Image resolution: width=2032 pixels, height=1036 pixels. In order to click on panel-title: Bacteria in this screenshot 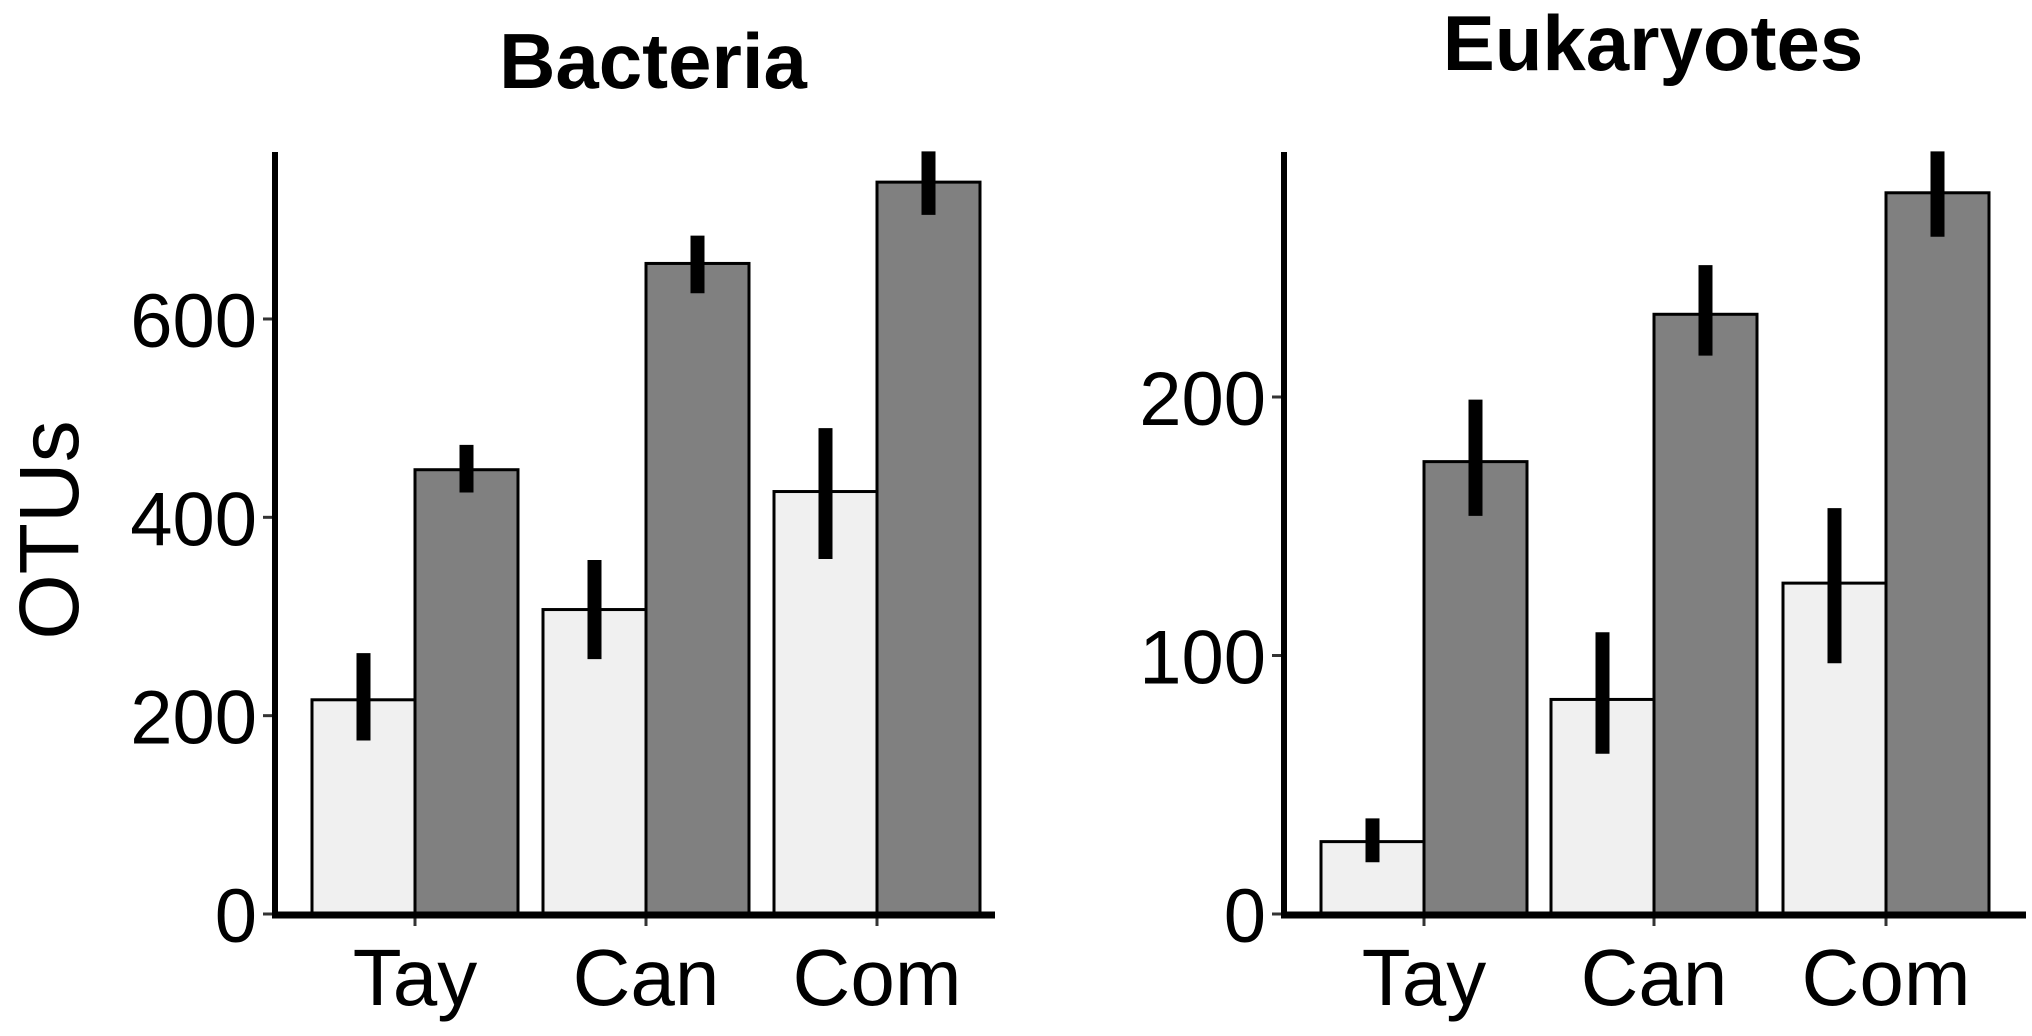, I will do `click(653, 61)`.